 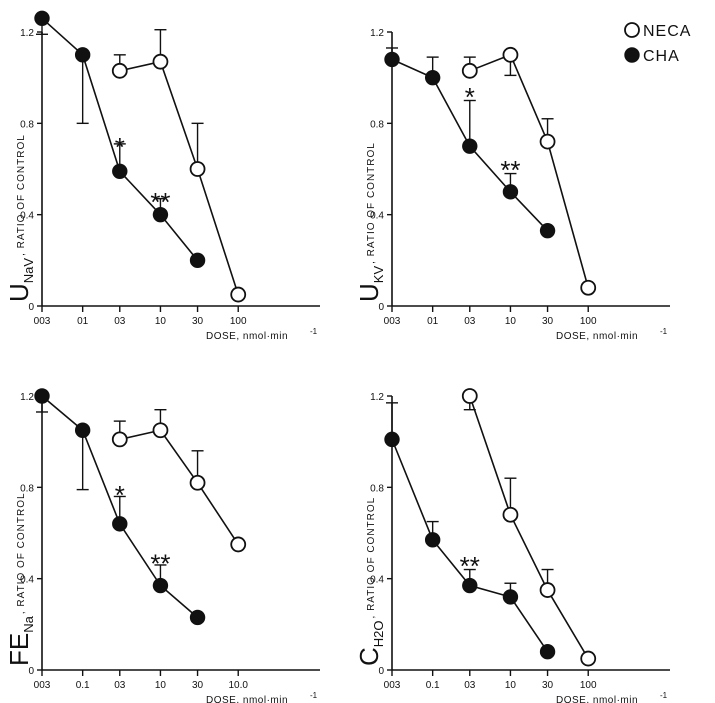 I want to click on ukv-y-axis-label: UKV , RATIO OF CONTROL, so click(x=370, y=222).